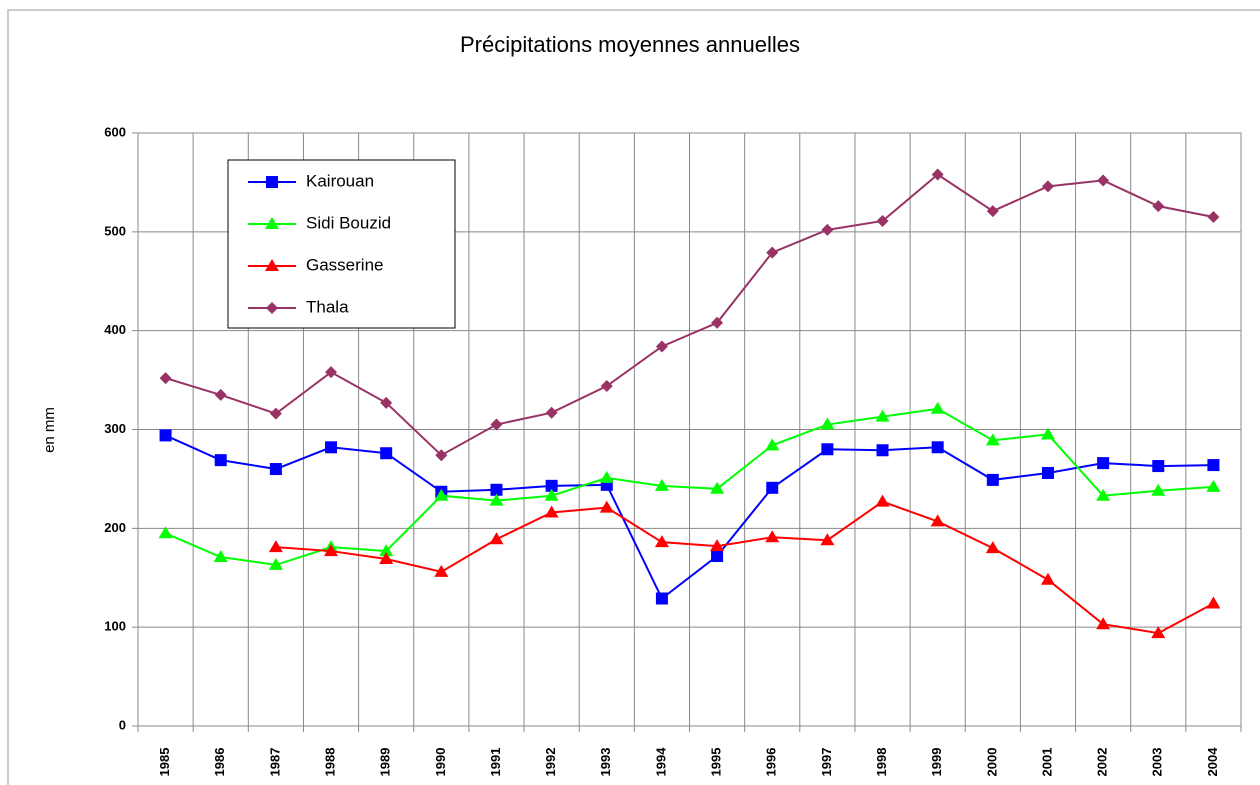 This screenshot has width=1260, height=785. Describe the element at coordinates (115, 230) in the screenshot. I see `y-tick-label: 500` at that location.